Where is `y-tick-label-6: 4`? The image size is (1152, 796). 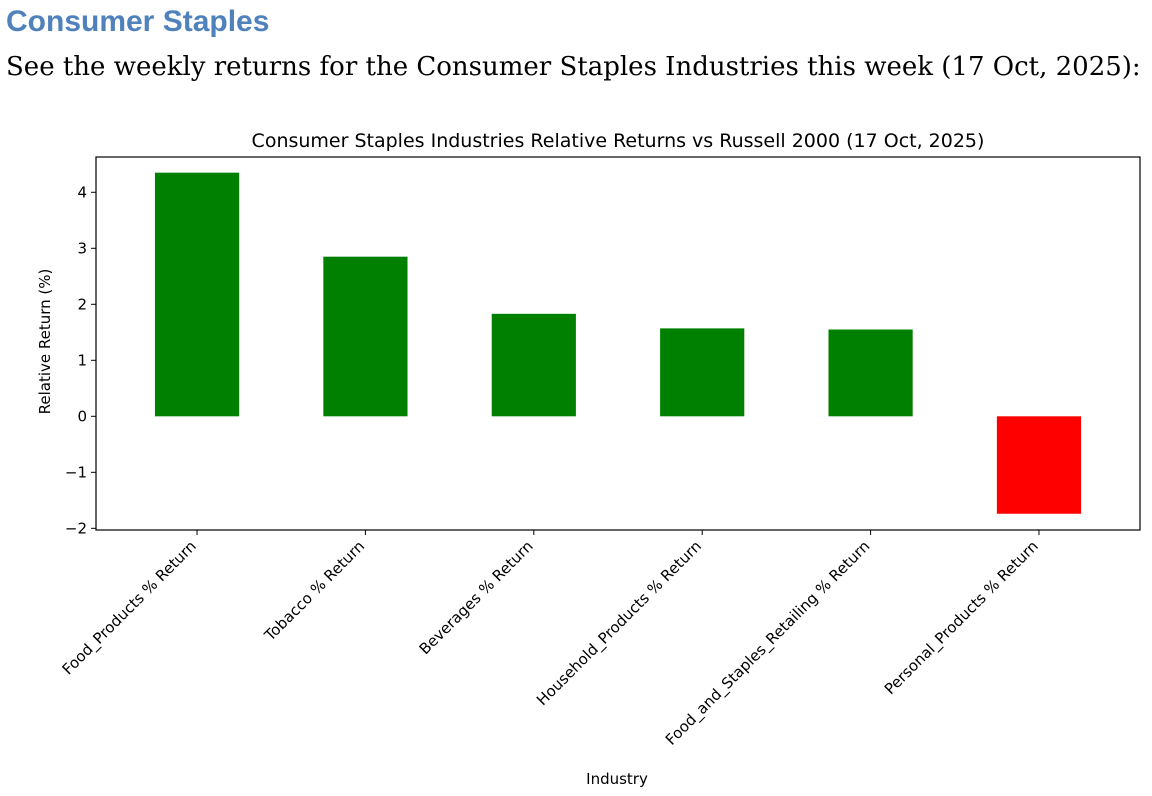
y-tick-label-6: 4 is located at coordinates (82, 192).